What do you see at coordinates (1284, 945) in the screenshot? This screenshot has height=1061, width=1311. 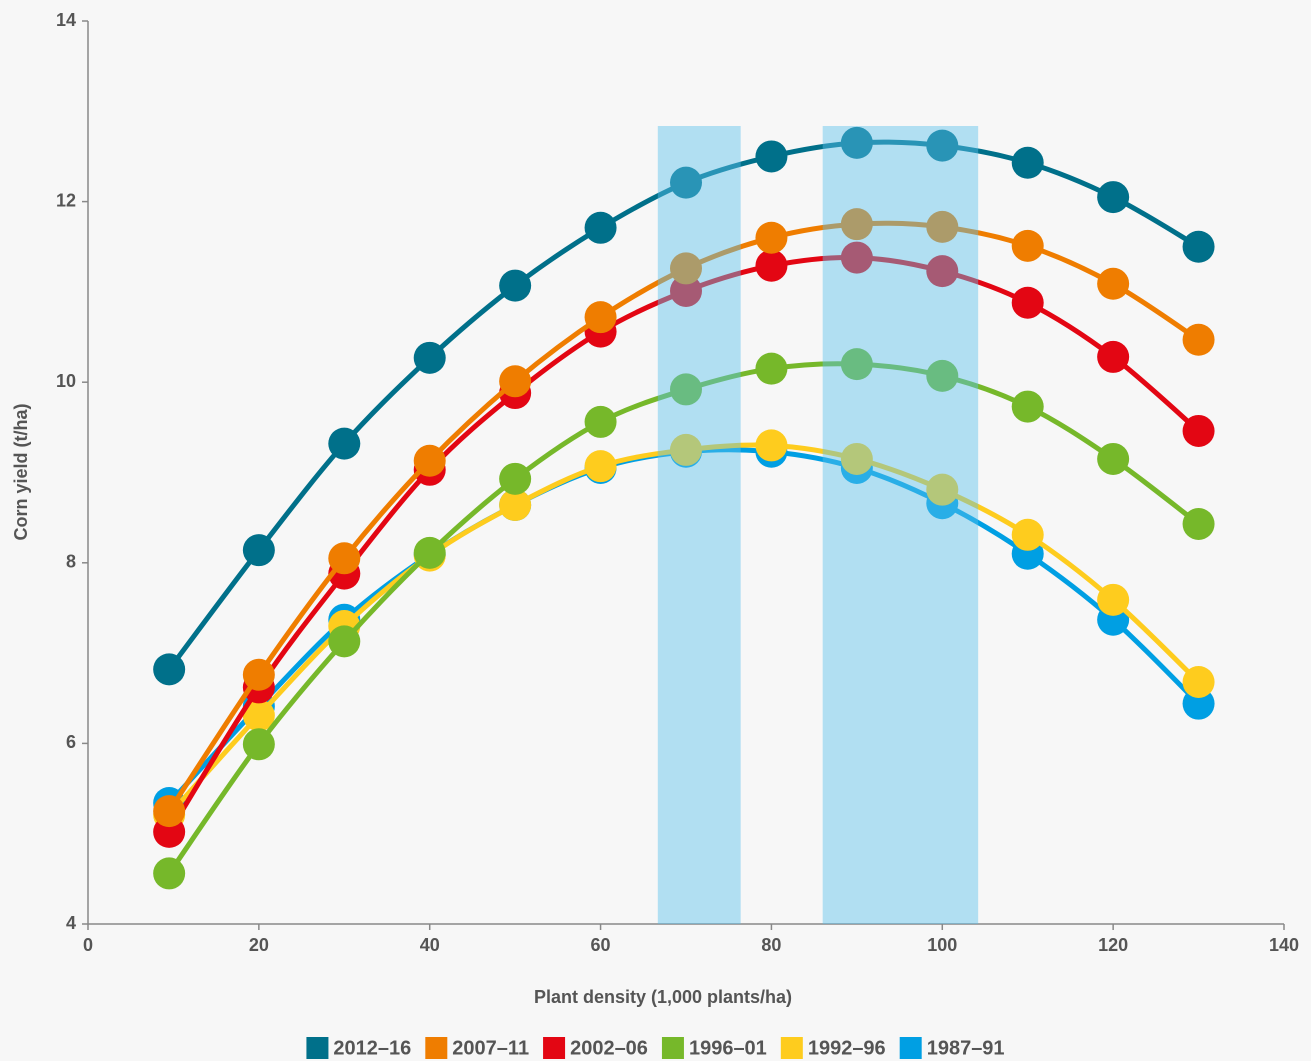 I see `x-tick-label: 140` at bounding box center [1284, 945].